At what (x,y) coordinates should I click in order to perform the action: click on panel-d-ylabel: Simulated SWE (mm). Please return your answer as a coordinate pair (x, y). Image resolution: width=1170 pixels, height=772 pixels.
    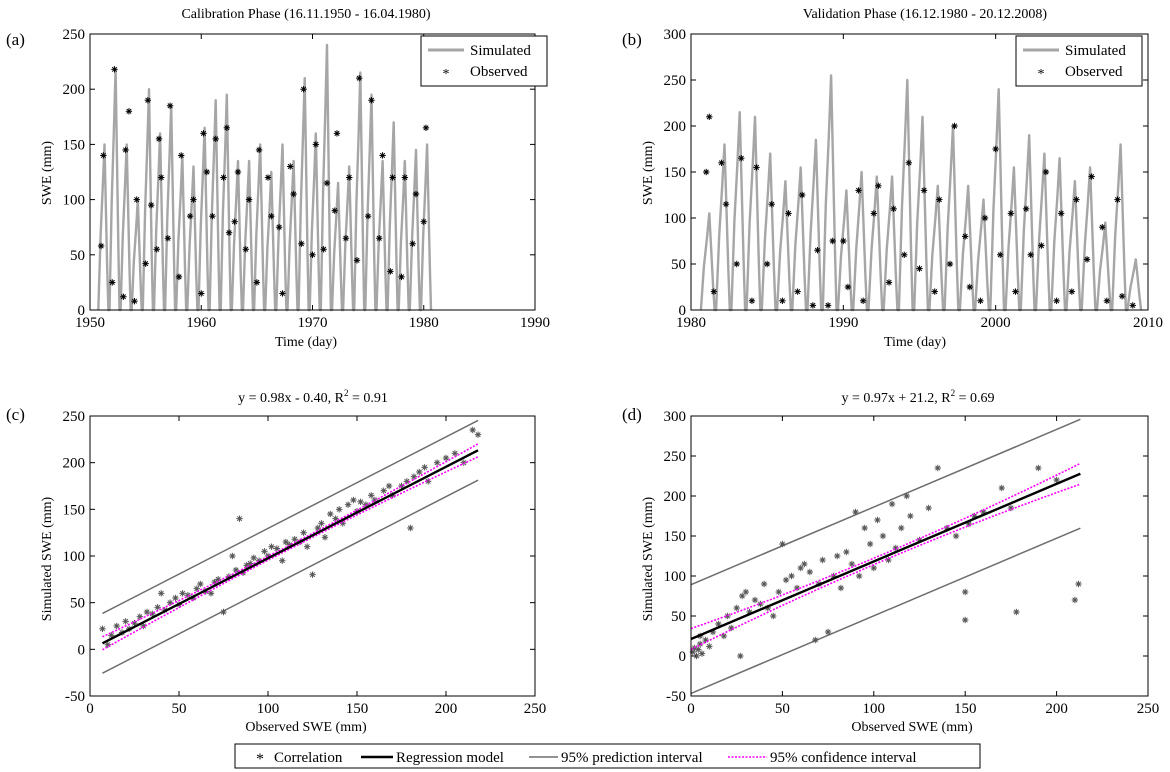
    Looking at the image, I should click on (648, 558).